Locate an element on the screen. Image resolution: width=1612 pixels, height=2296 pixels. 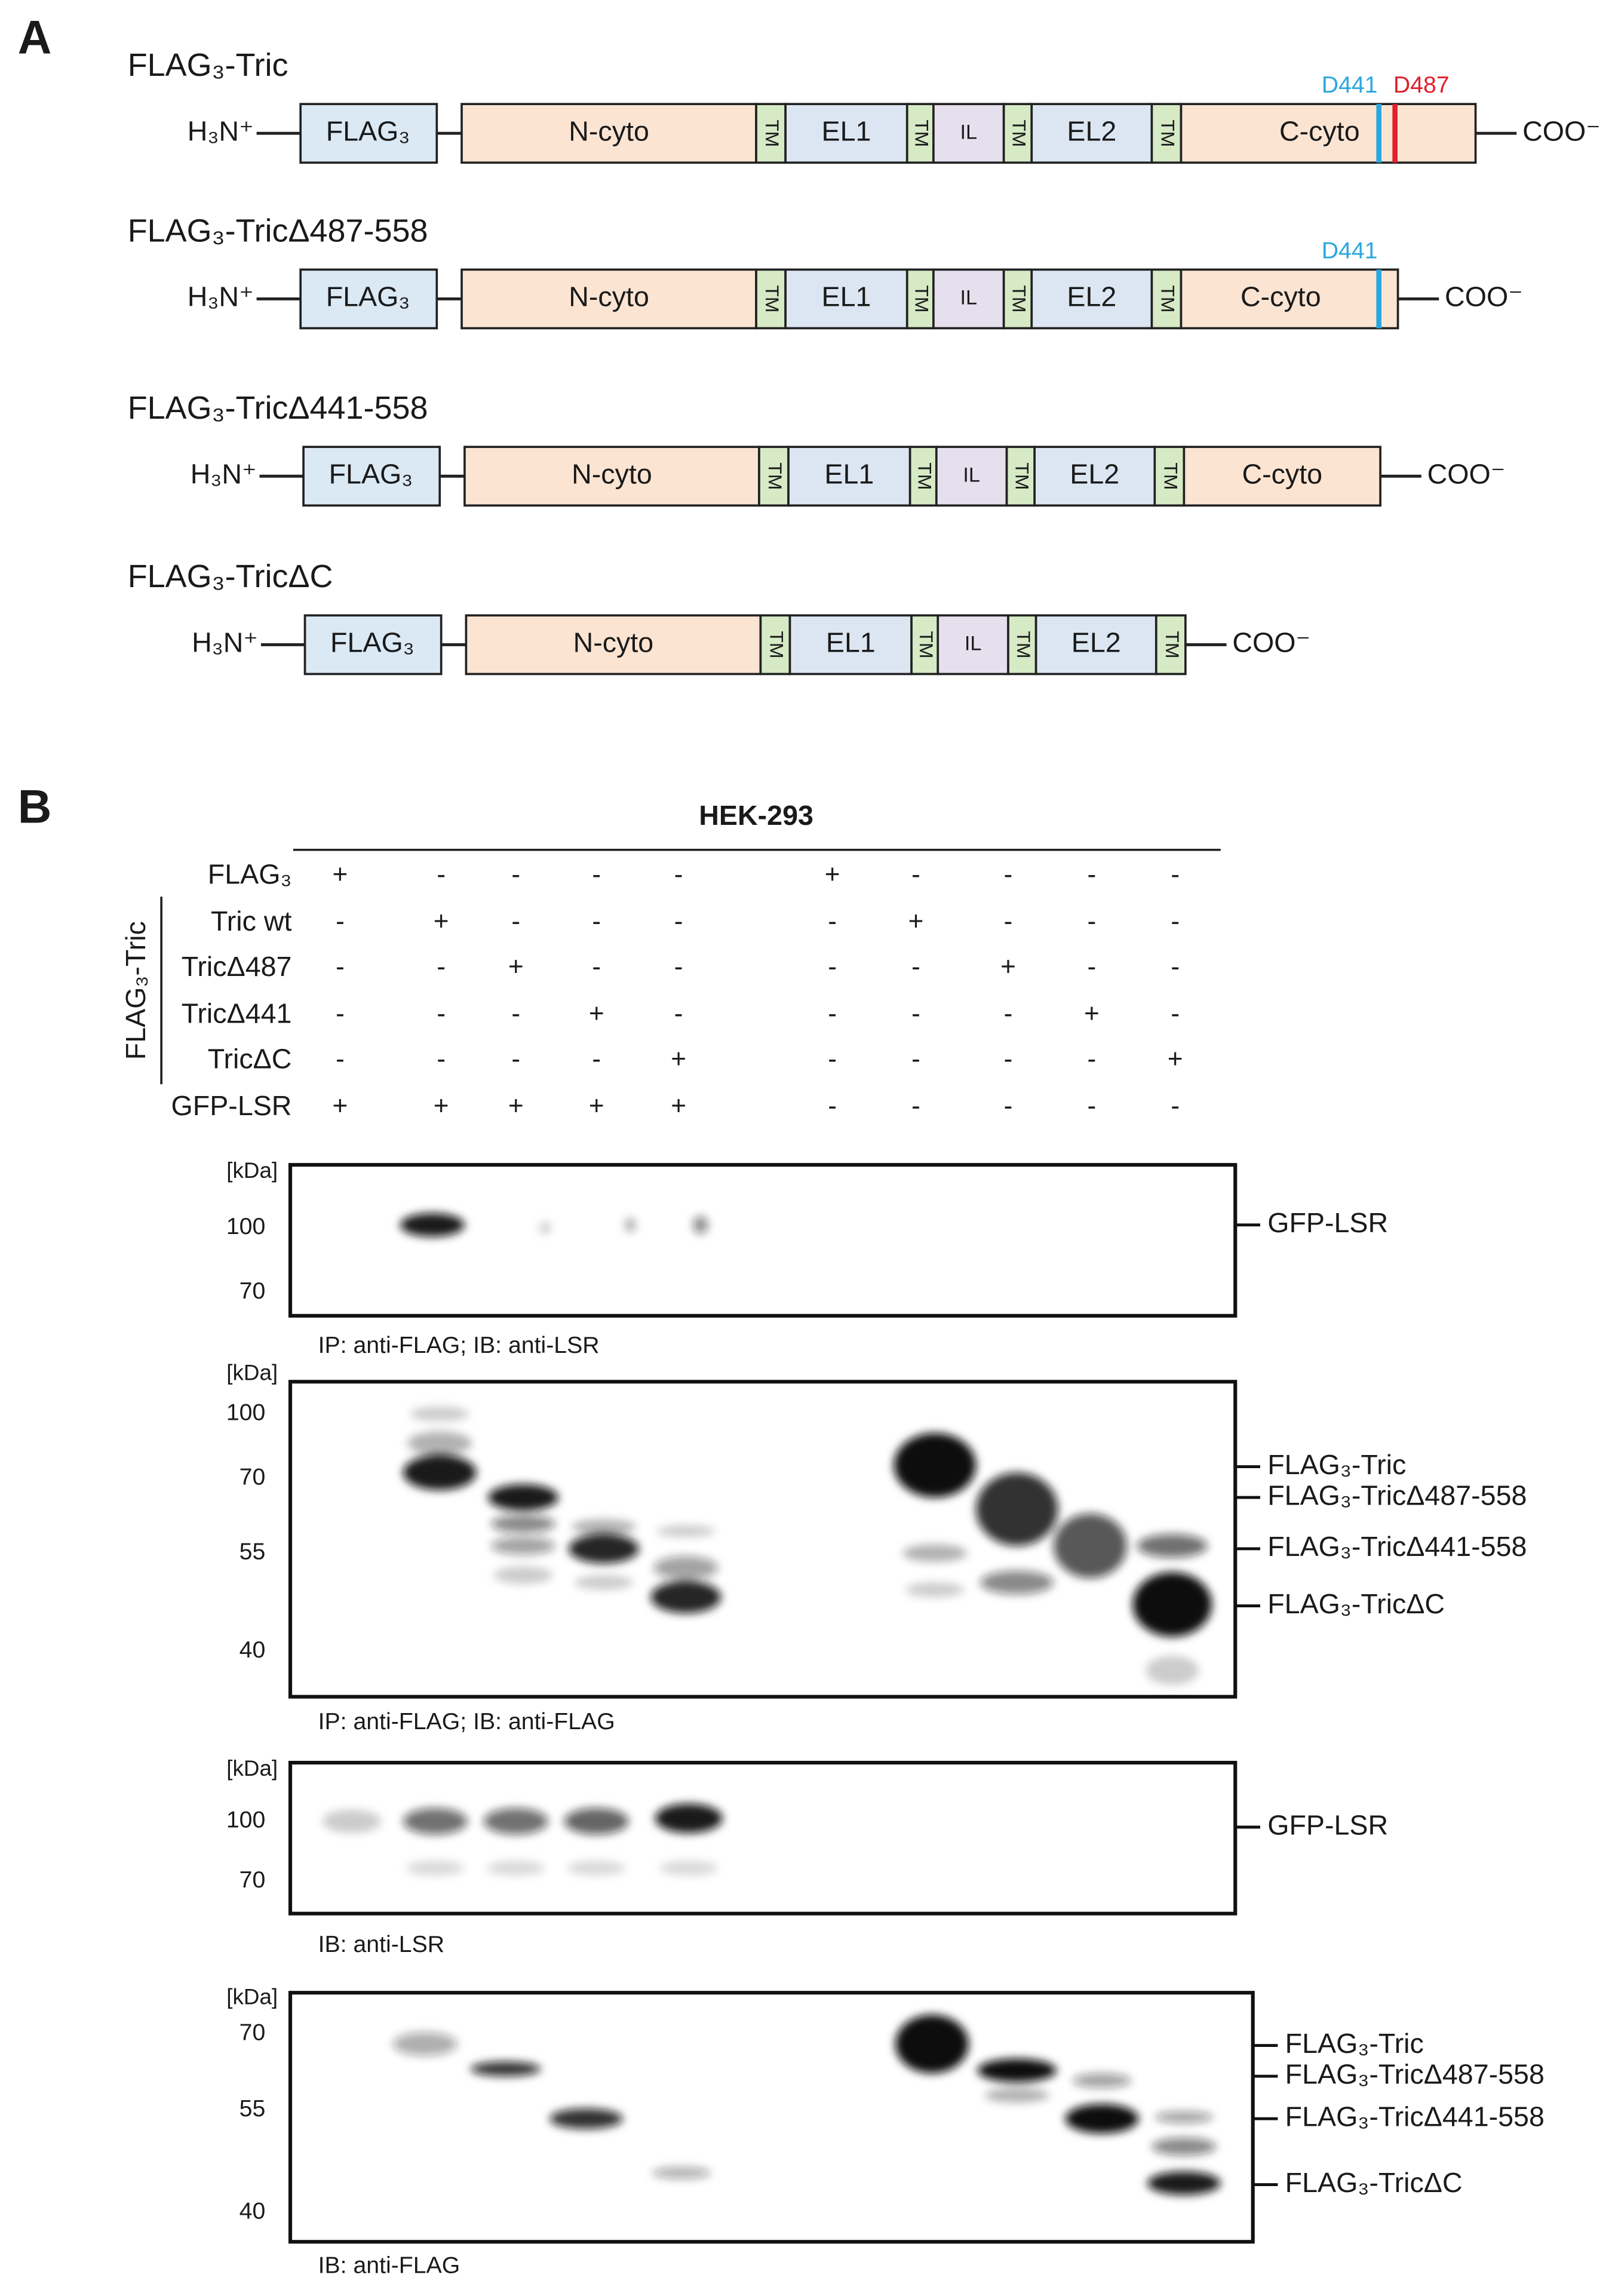
construct-name: FLAG₃-TricΔ487-558 is located at coordinates (278, 230).